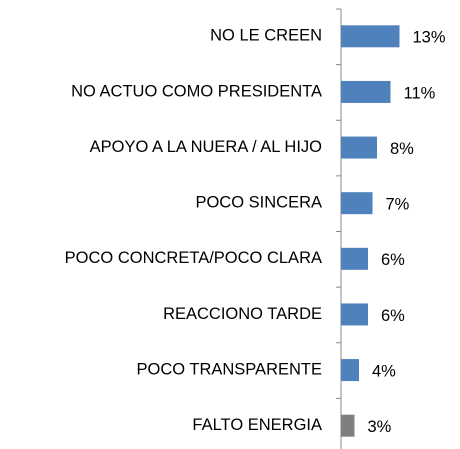 Image resolution: width=460 pixels, height=449 pixels. What do you see at coordinates (420, 93) in the screenshot?
I see `value-label: 11%` at bounding box center [420, 93].